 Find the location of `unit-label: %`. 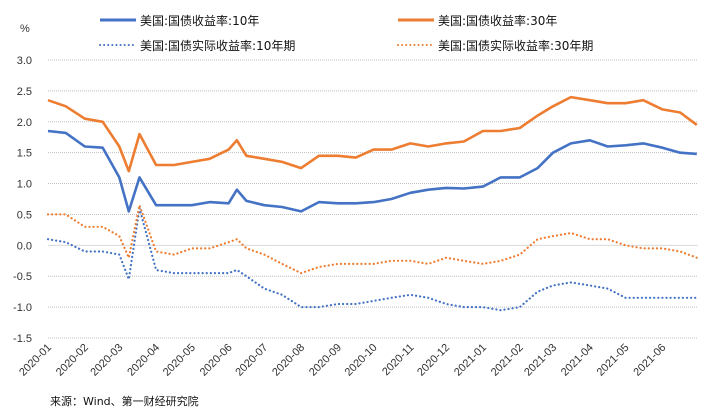

unit-label: % is located at coordinates (25, 29).